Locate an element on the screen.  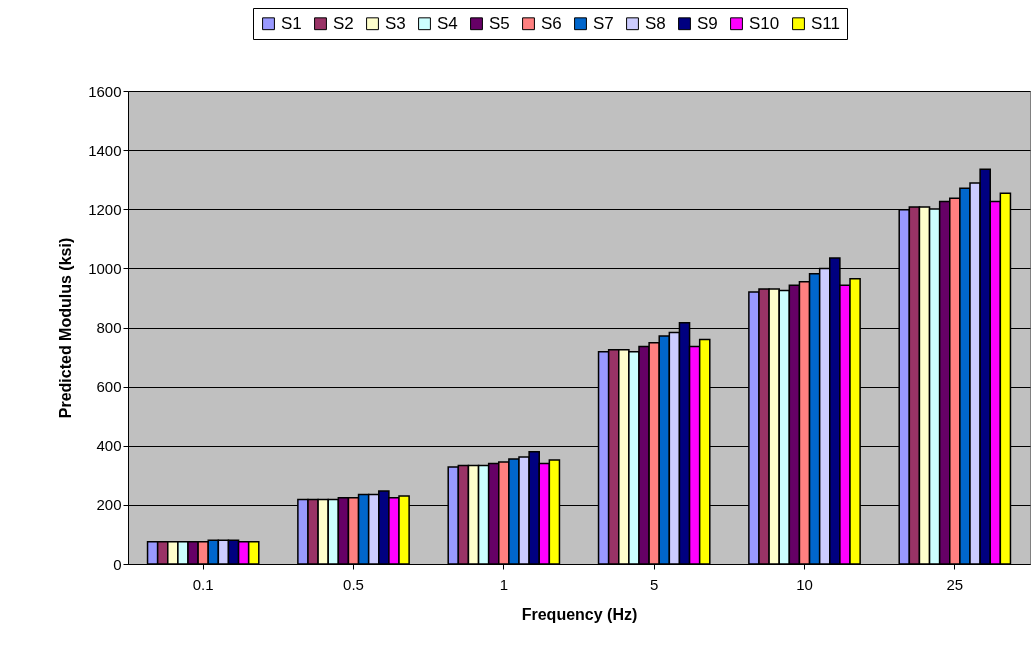
y-tick-label: 800 is located at coordinates (109, 327).